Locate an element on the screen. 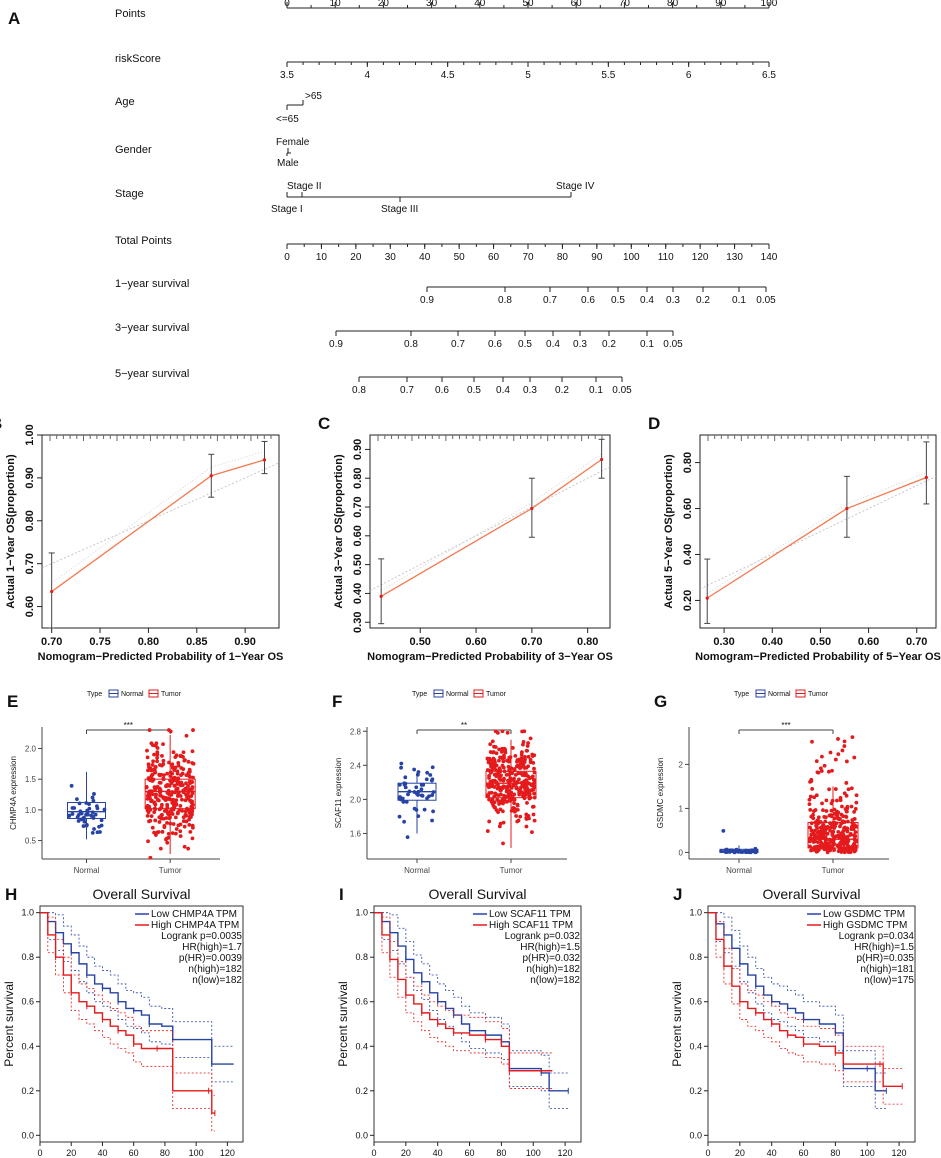  stat-label: HR(high)=1.7 is located at coordinates (212, 947).